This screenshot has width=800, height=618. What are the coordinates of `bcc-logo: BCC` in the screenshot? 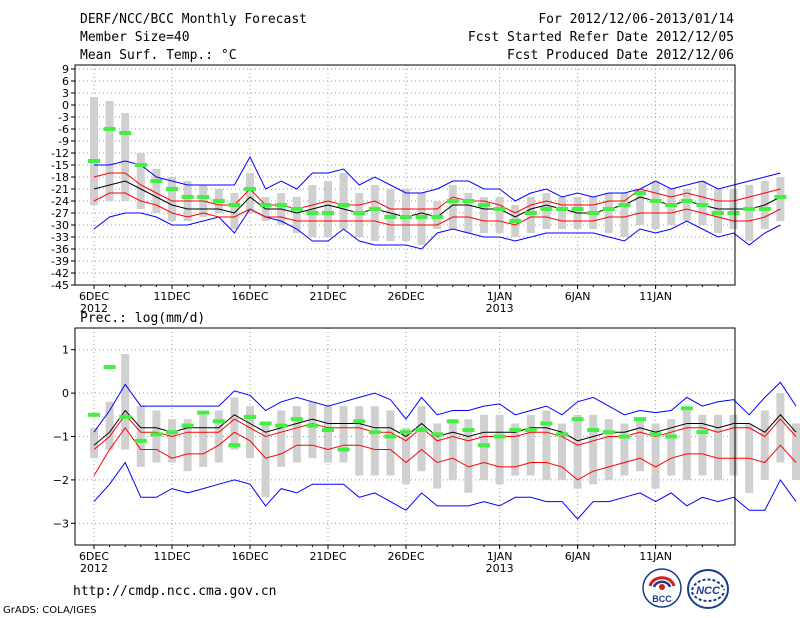 It's located at (662, 588).